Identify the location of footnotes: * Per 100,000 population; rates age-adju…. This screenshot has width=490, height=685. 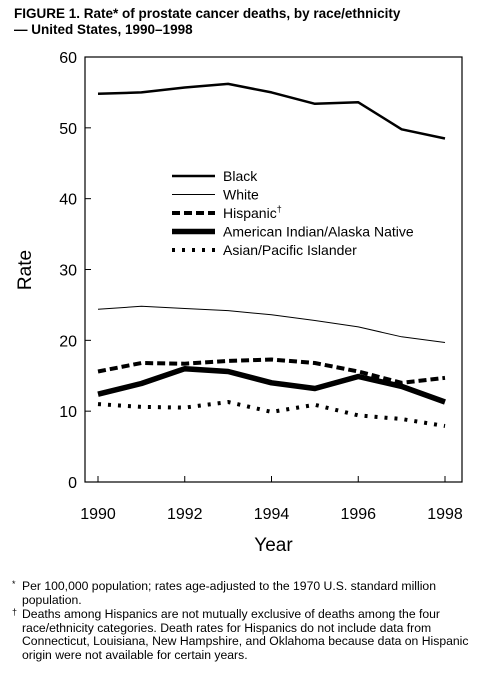
(247, 621).